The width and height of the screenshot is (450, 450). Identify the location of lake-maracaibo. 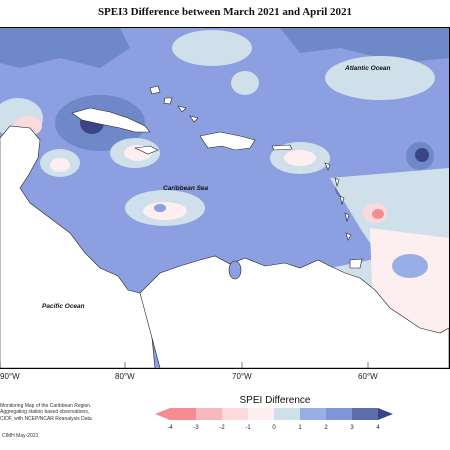
(235, 270).